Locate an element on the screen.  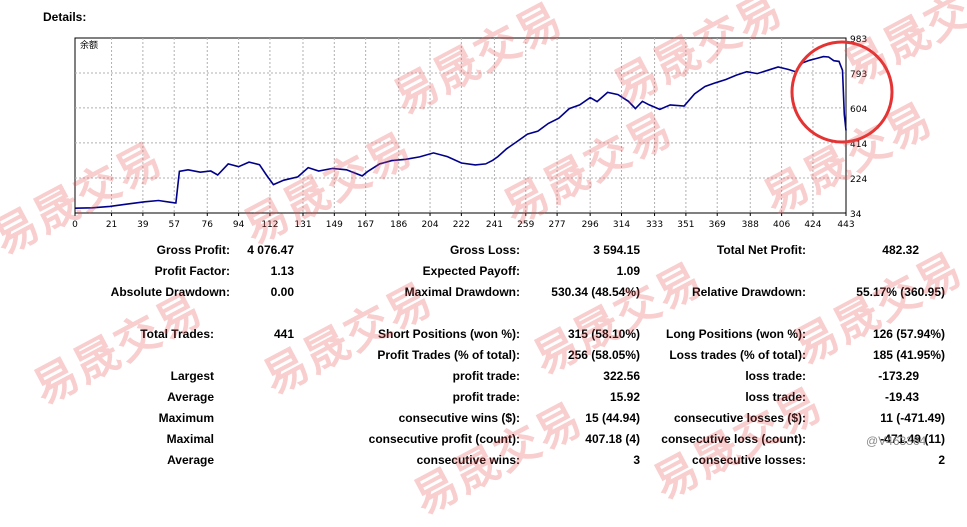
maximal-label: Maximal is located at coordinates (190, 439).